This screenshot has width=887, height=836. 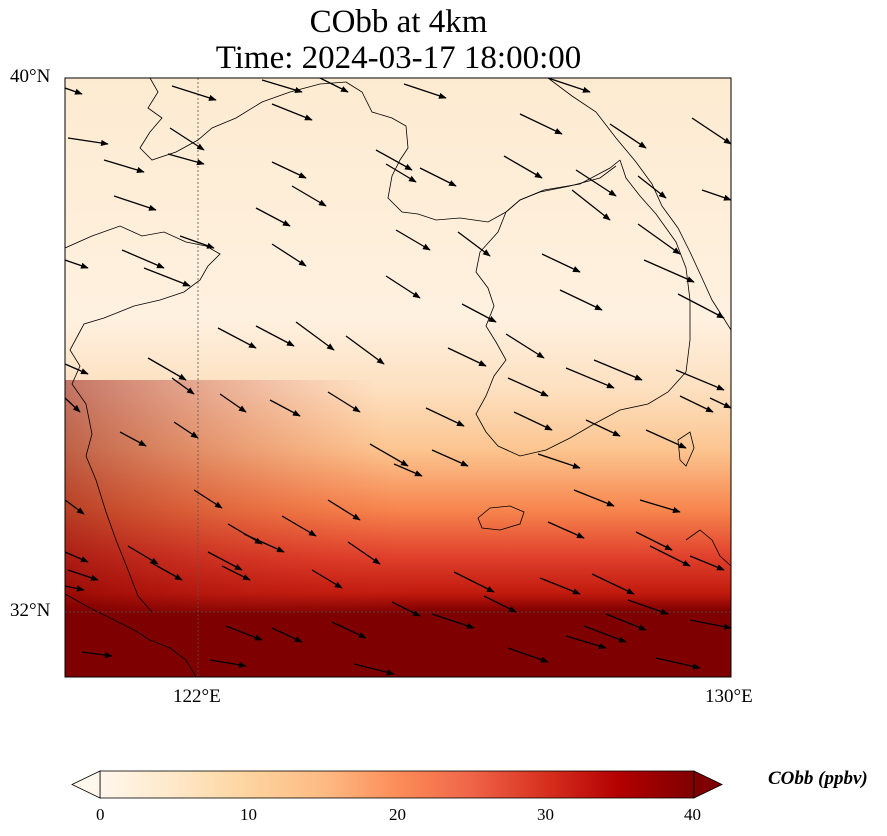 I want to click on colorbar-title: CObb (ppbv), so click(x=818, y=778).